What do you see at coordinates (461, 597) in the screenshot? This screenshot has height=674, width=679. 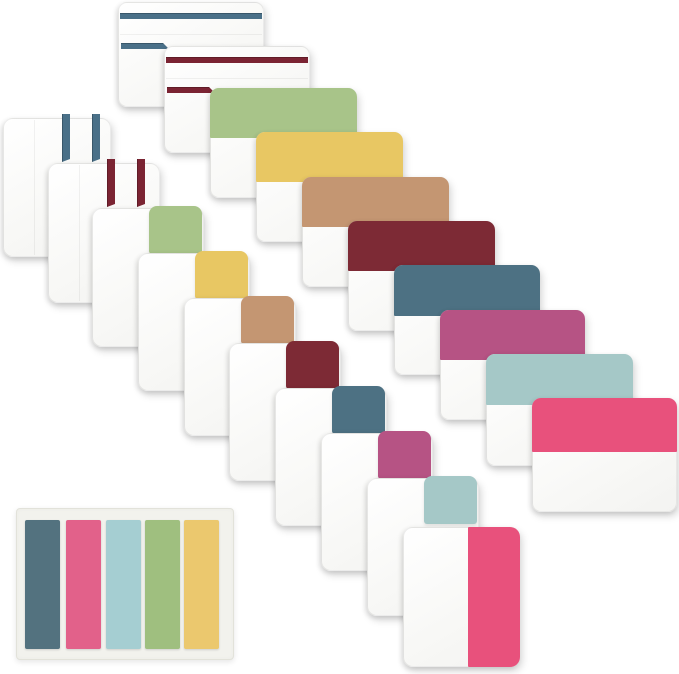 I see `front-tab-sheet-10-pink` at bounding box center [461, 597].